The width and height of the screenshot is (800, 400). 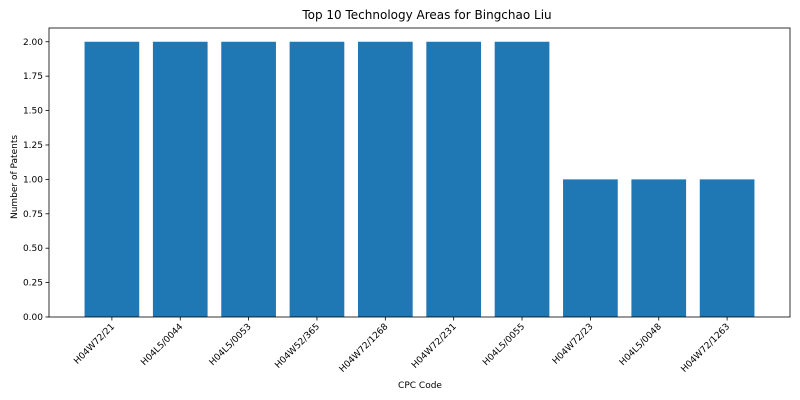 What do you see at coordinates (33, 318) in the screenshot?
I see `y-tick-label: 0.00` at bounding box center [33, 318].